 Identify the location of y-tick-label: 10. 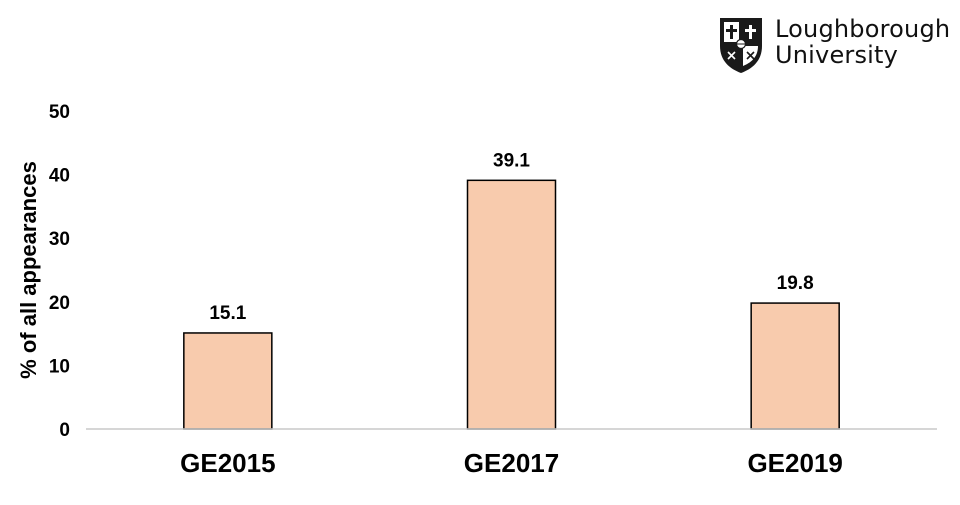
(59, 366).